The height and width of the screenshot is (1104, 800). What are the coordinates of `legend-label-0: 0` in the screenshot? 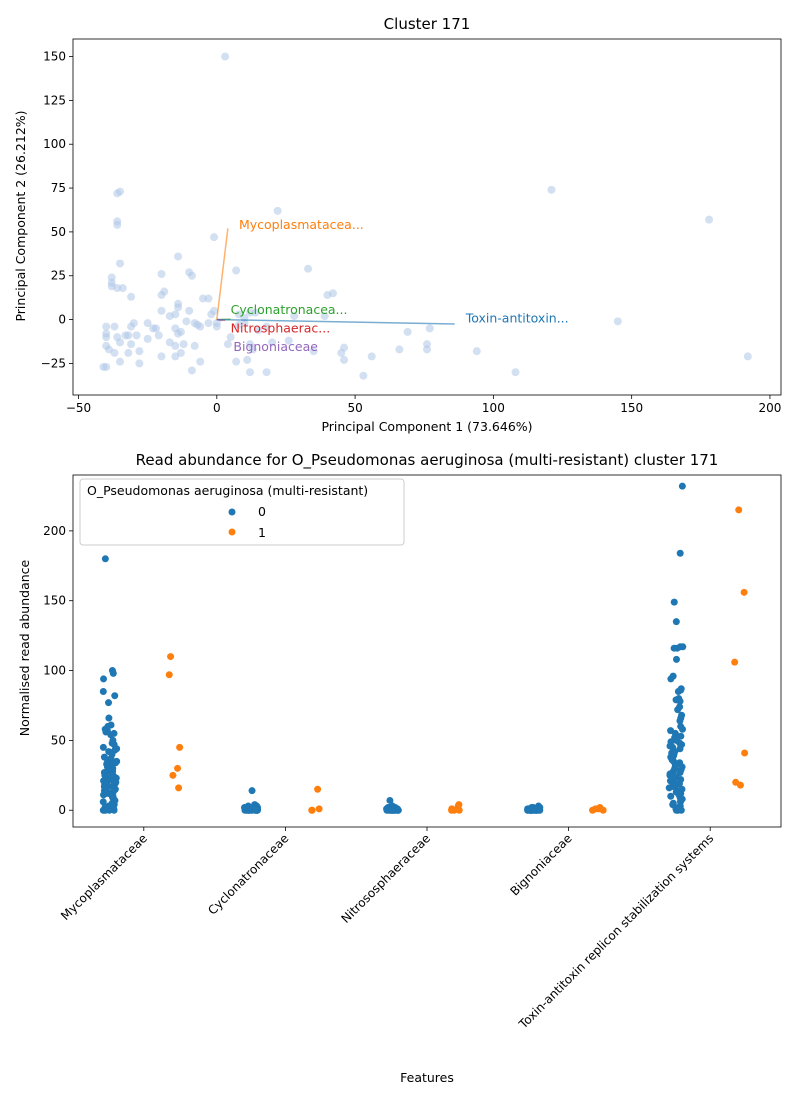 It's located at (262, 511).